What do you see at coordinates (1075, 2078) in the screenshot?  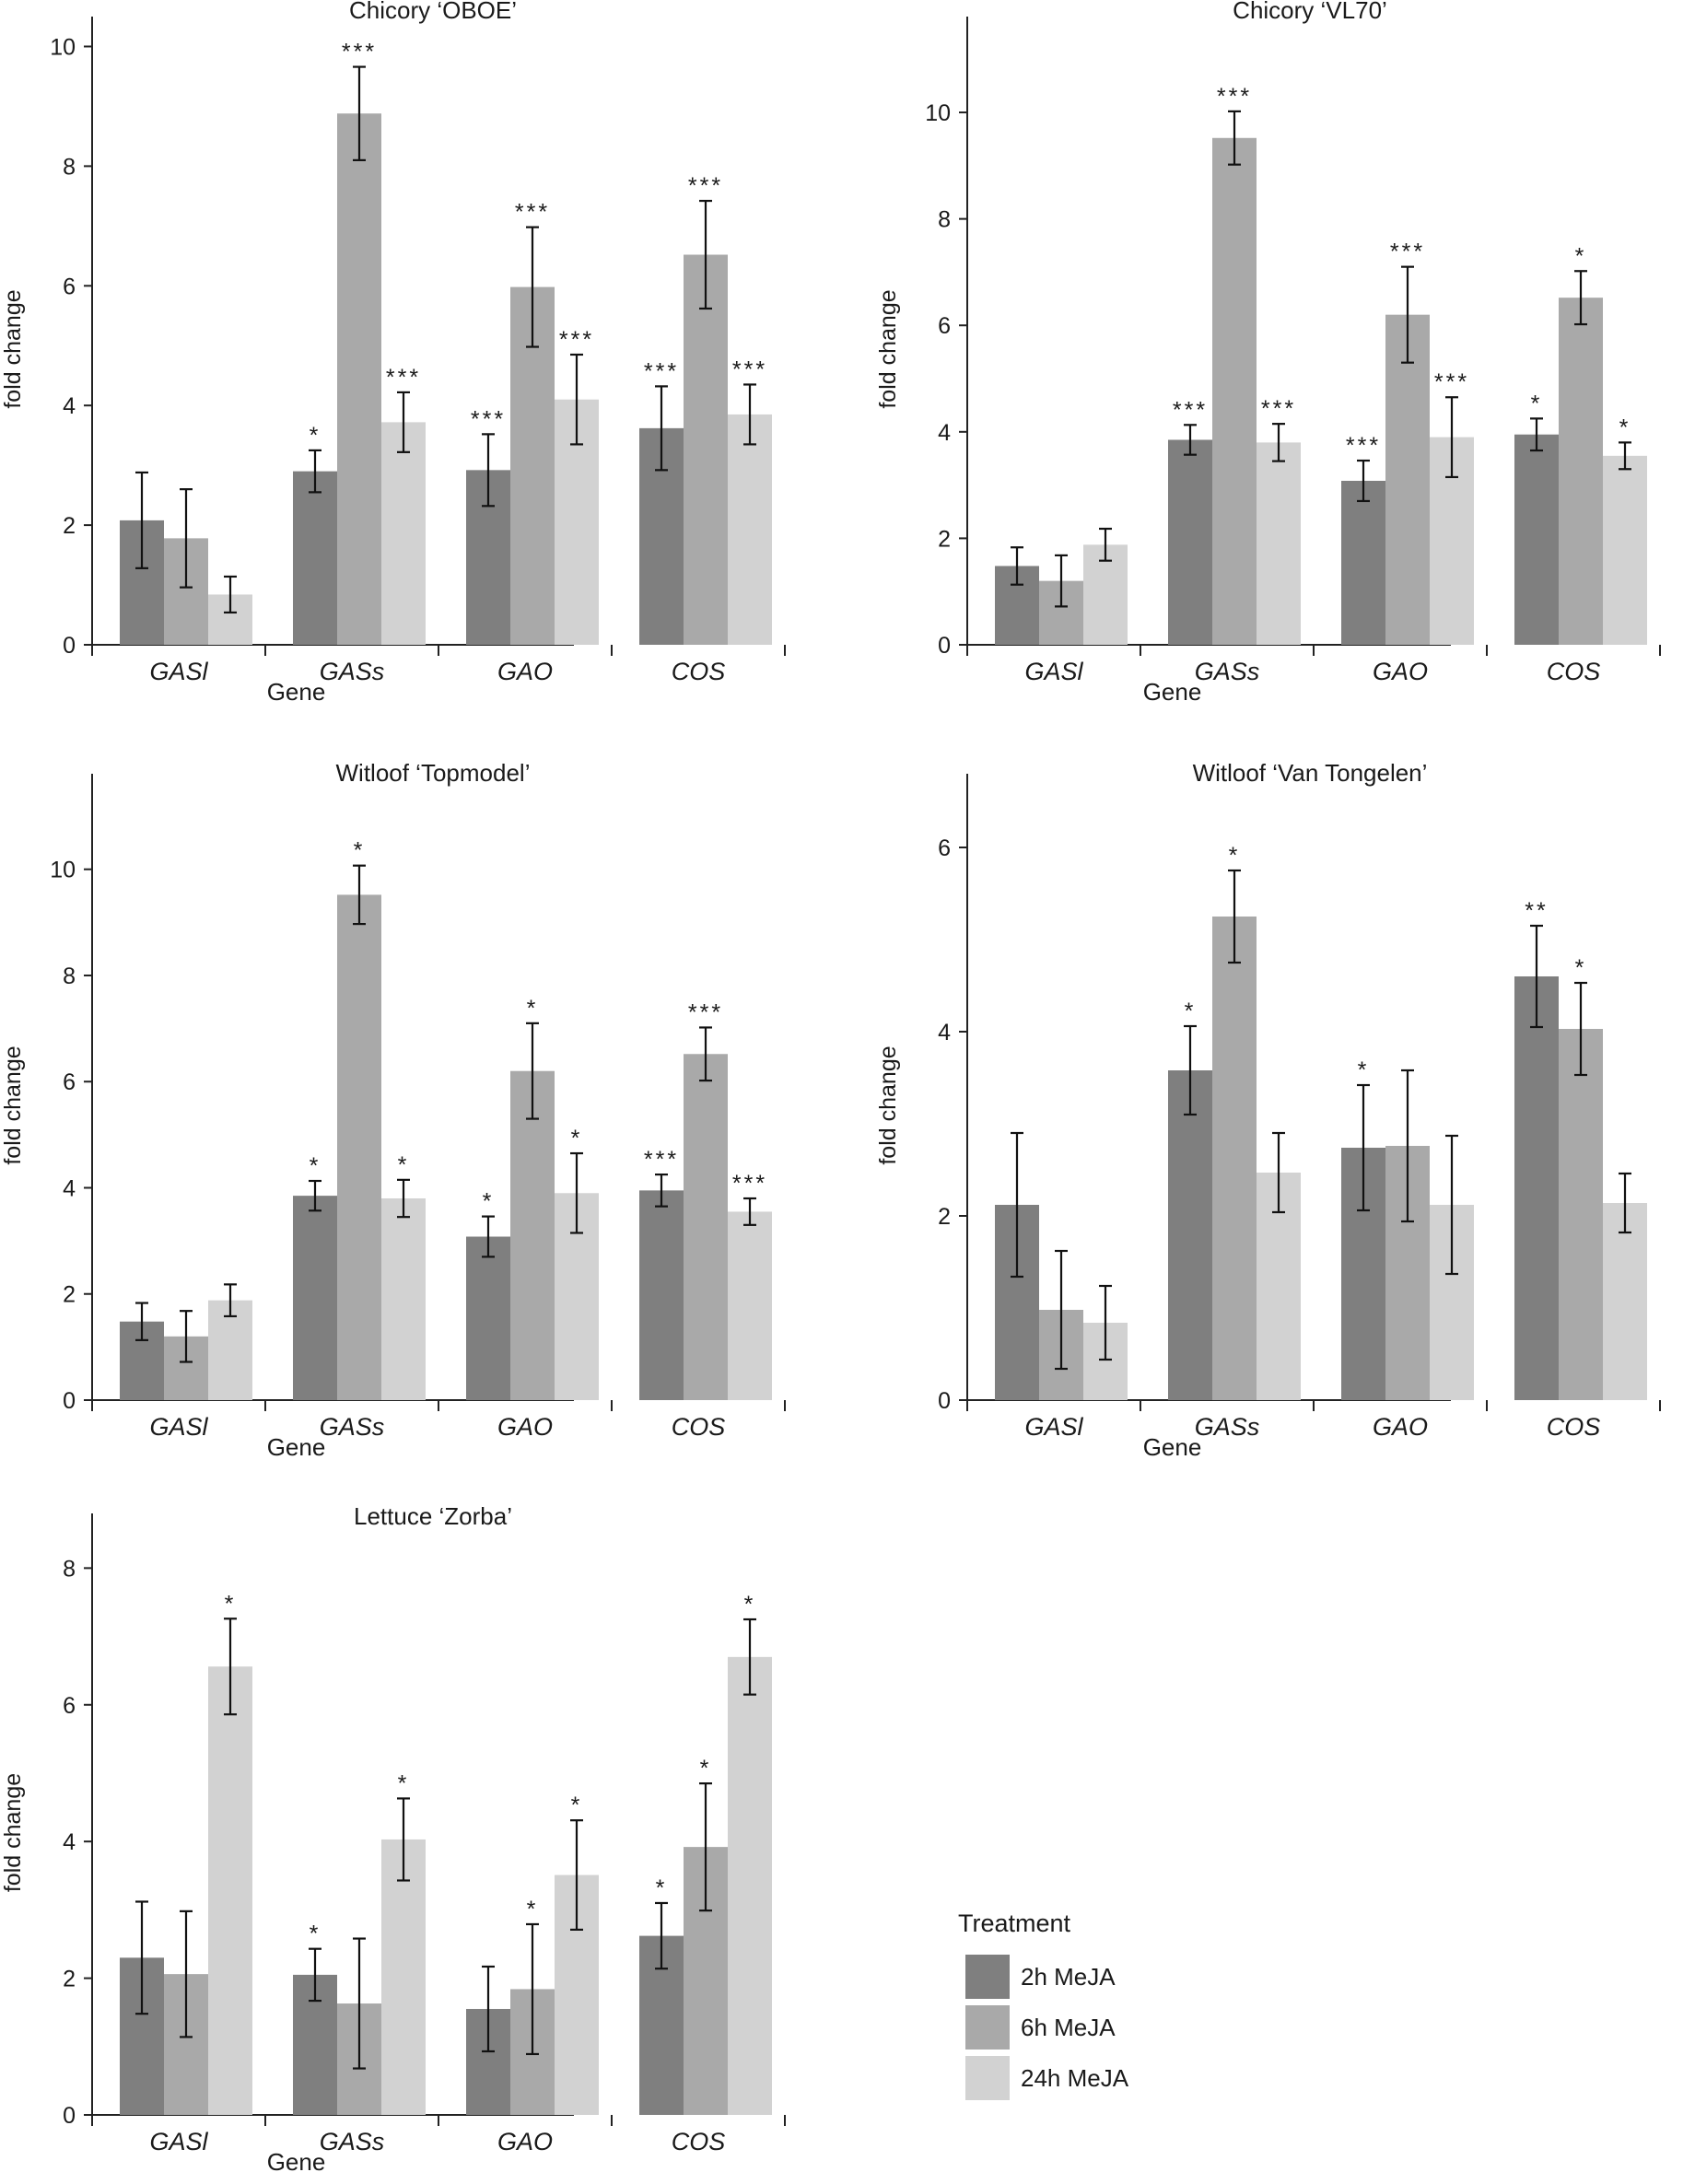 I see `legend-label-24h: 24h MeJA` at bounding box center [1075, 2078].